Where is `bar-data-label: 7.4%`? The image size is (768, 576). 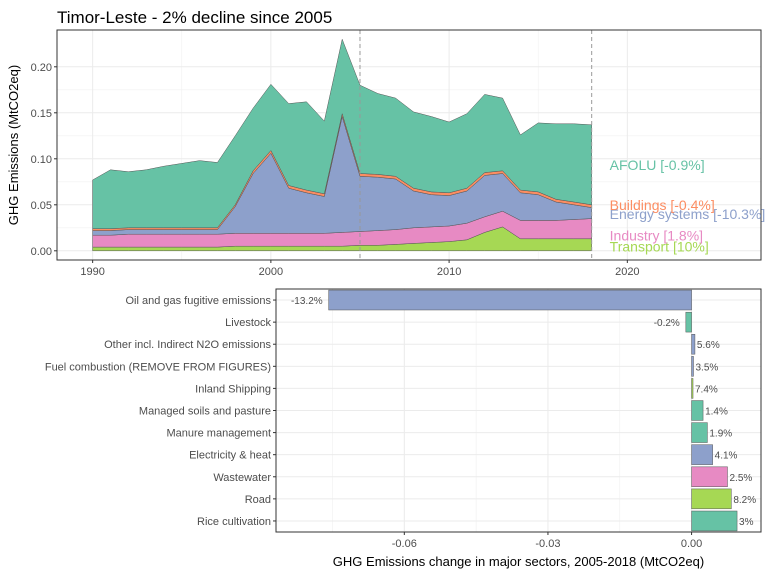
bar-data-label: 7.4% is located at coordinates (706, 389).